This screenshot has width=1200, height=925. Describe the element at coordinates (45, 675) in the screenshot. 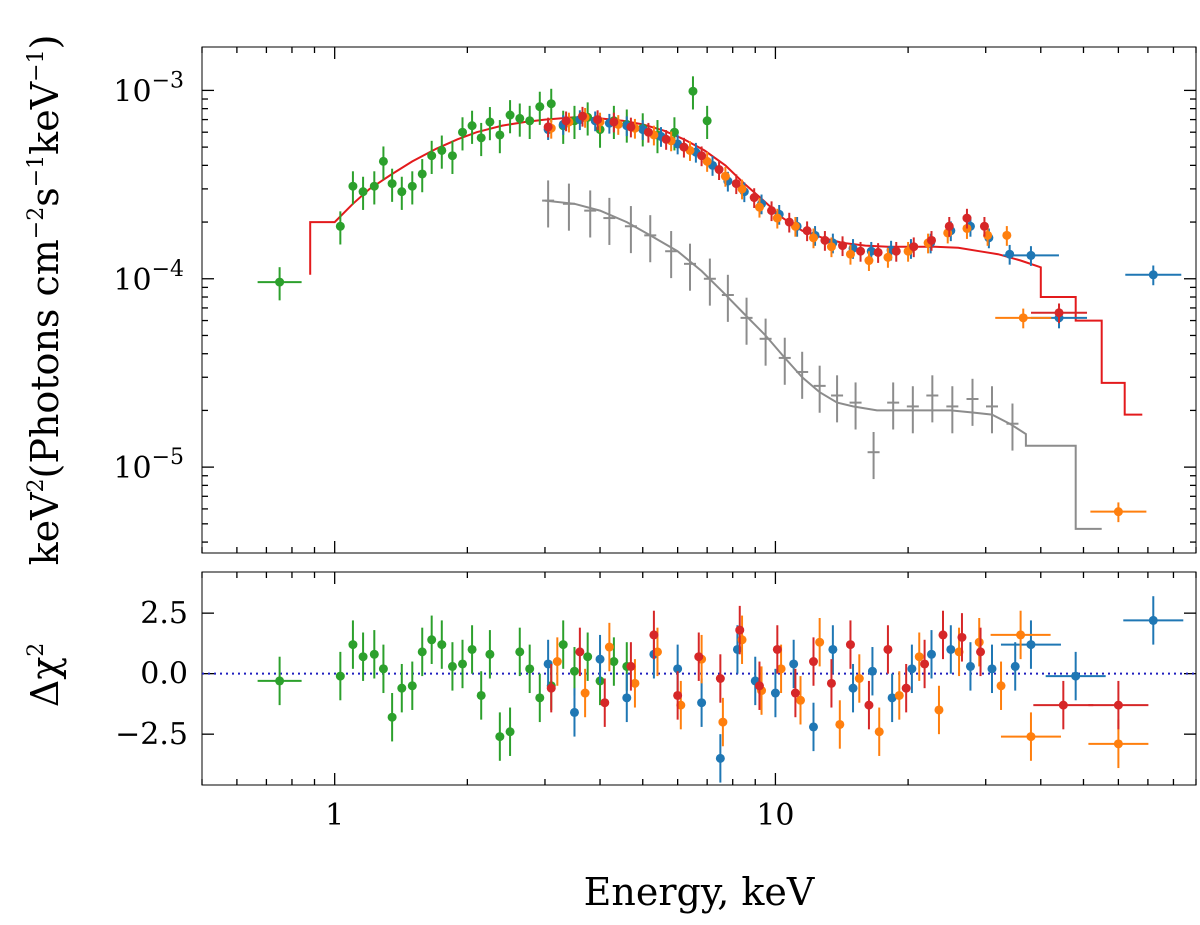

I see `bottom-y-axis-title: Δχ2` at that location.